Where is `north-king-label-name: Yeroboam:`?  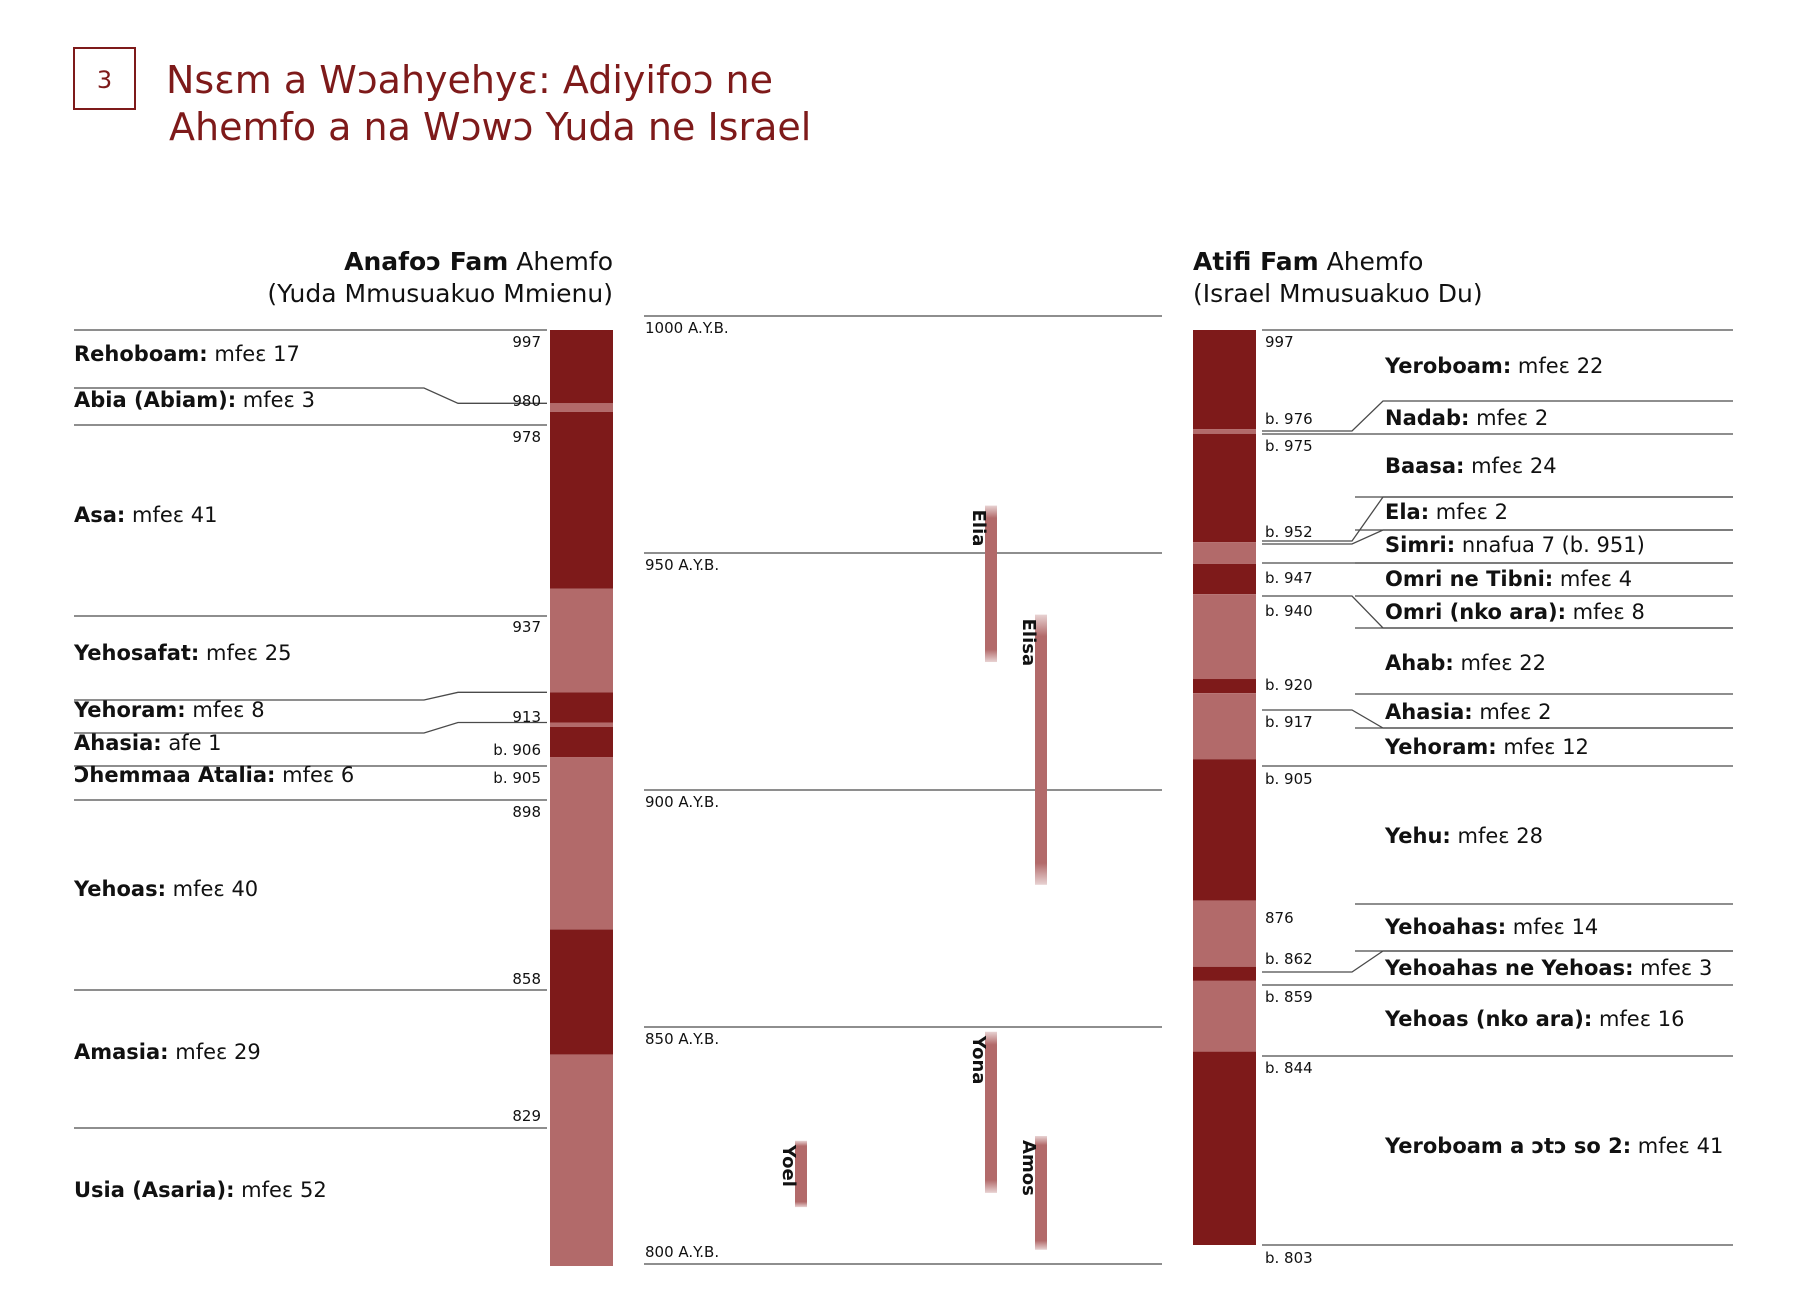 north-king-label-name: Yeroboam: is located at coordinates (1447, 366).